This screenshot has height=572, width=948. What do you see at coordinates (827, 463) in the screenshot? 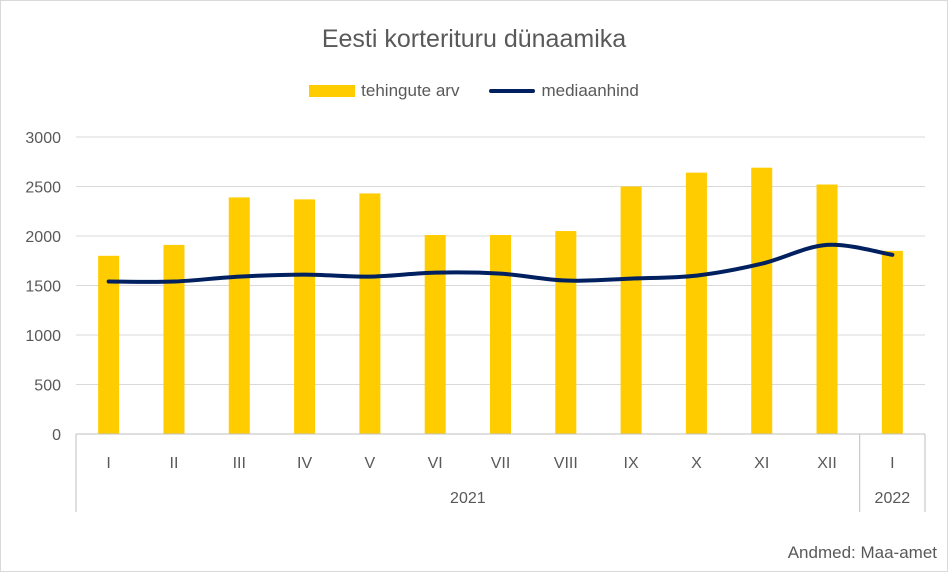
I see `x-tick-label: XII` at bounding box center [827, 463].